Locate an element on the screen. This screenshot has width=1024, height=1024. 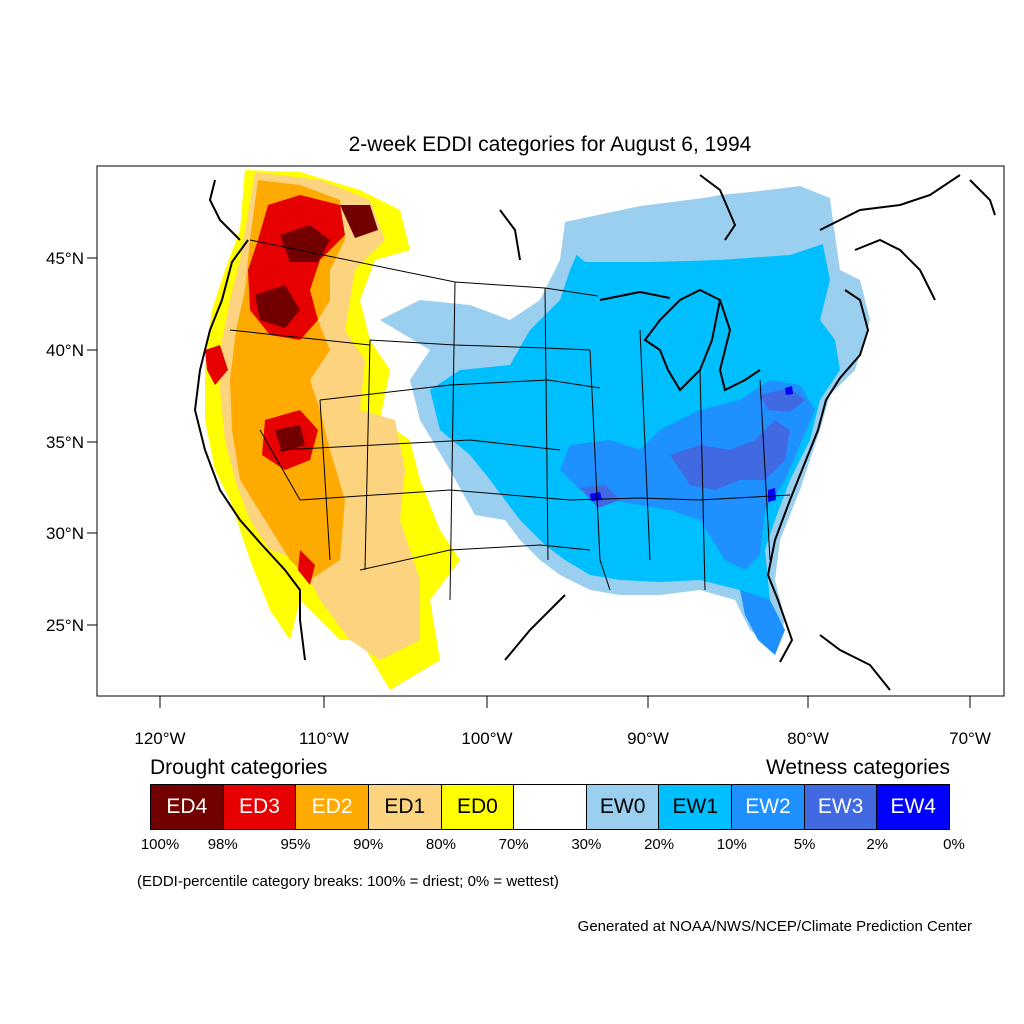
ed4-region is located at coordinates (316, 328).